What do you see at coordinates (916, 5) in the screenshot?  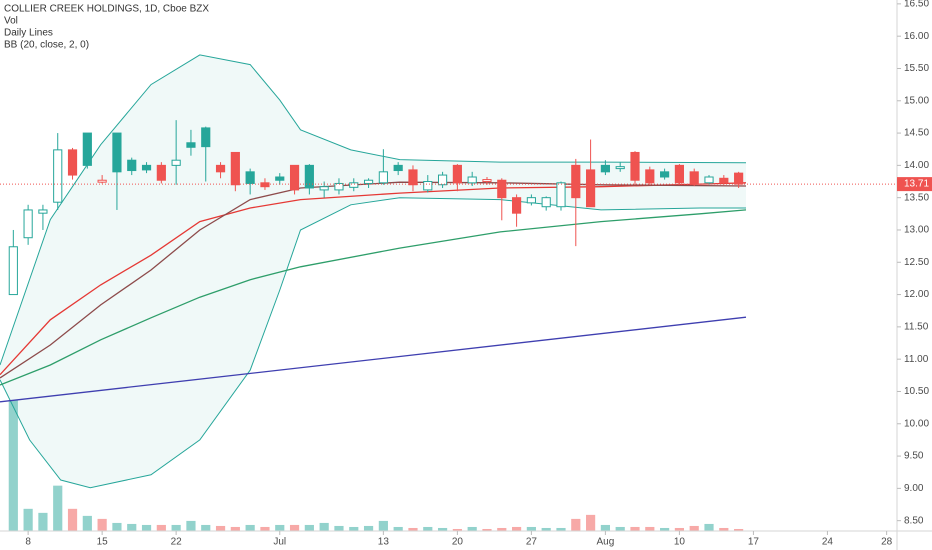 I see `y-tick-label: 16.50` at bounding box center [916, 5].